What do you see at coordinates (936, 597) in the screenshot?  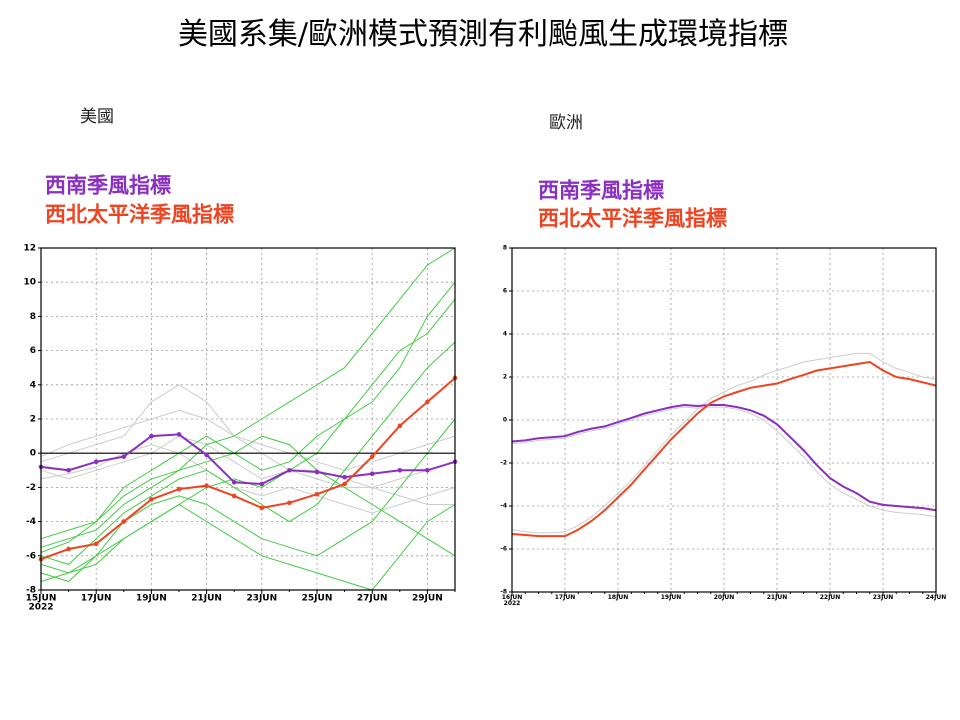 I see `x-tick-label: 24JUN` at bounding box center [936, 597].